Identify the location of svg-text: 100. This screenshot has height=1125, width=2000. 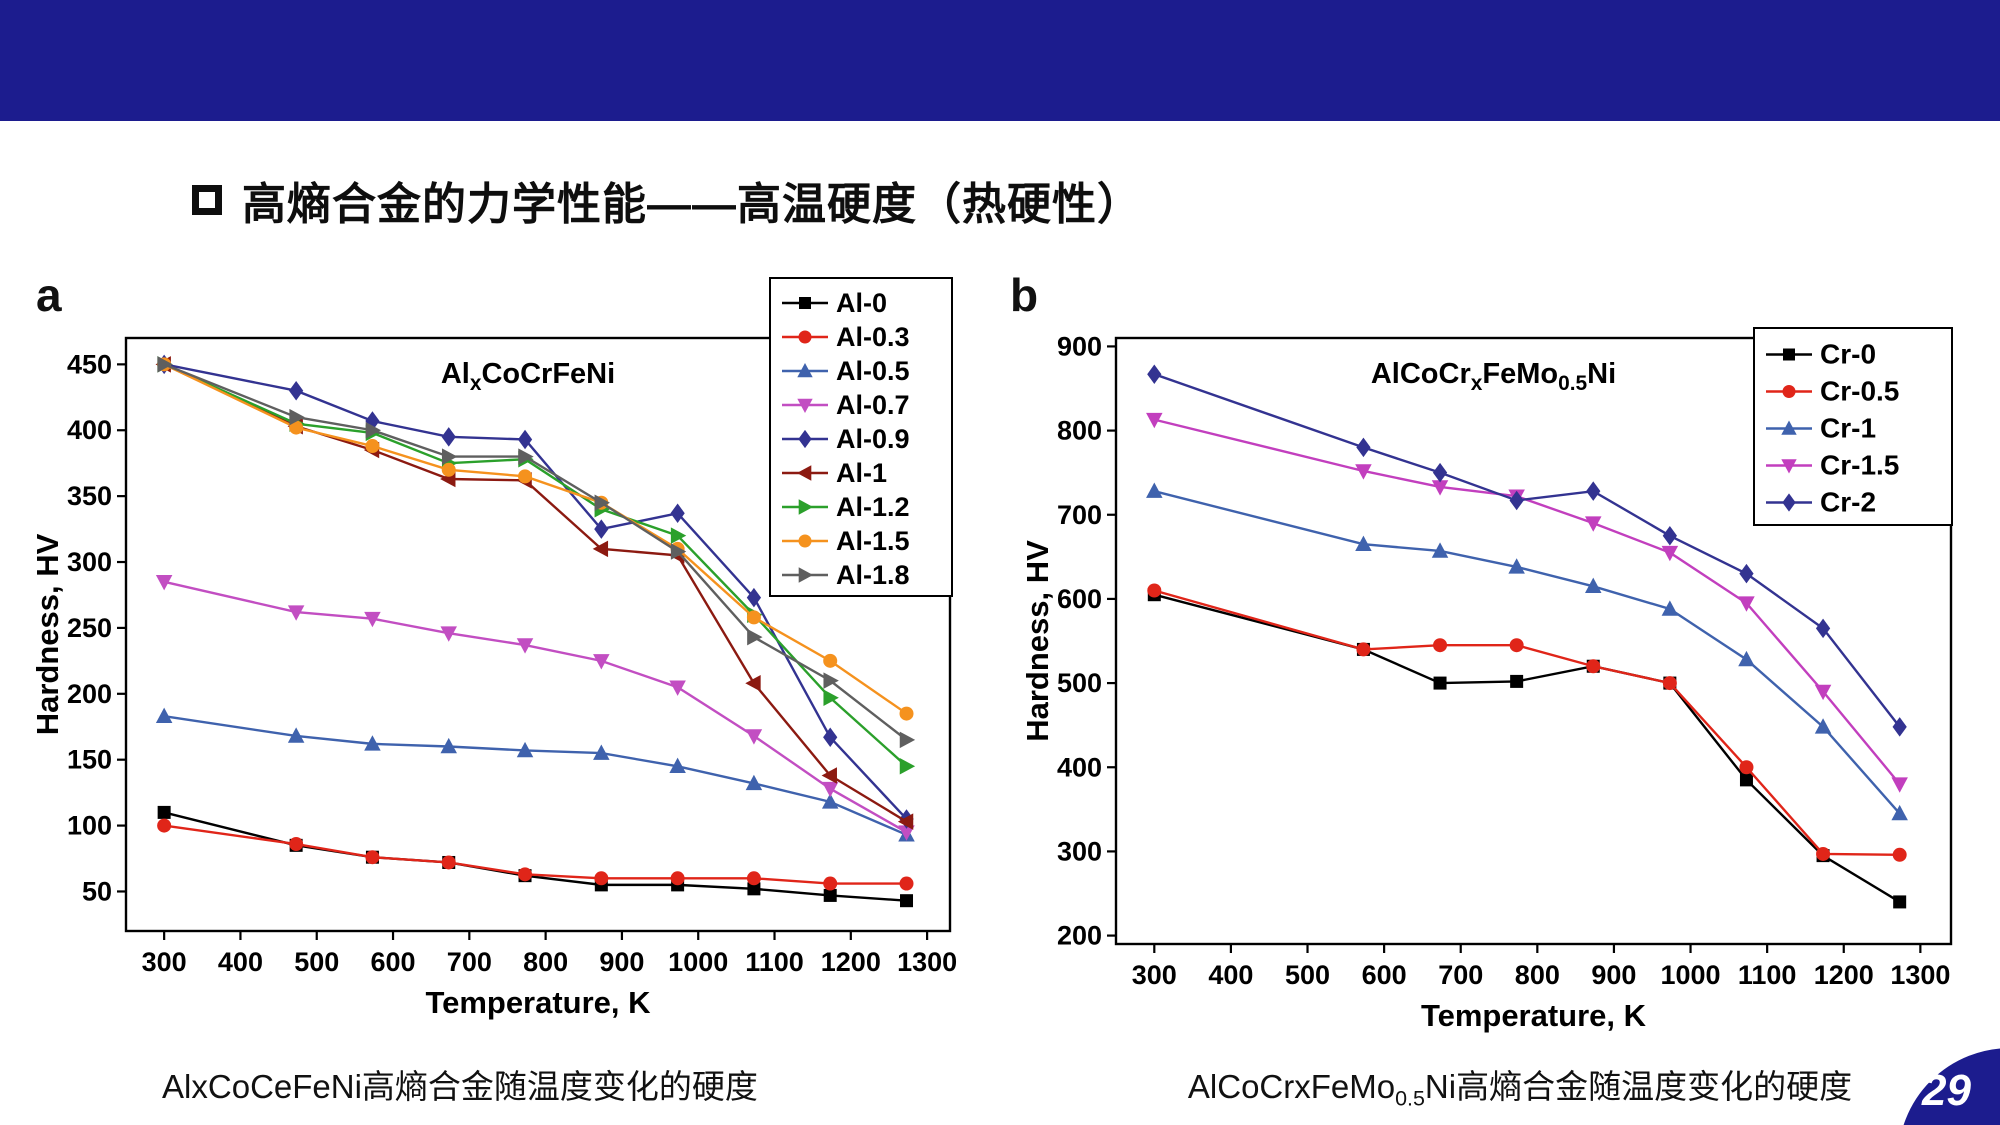
(89, 826).